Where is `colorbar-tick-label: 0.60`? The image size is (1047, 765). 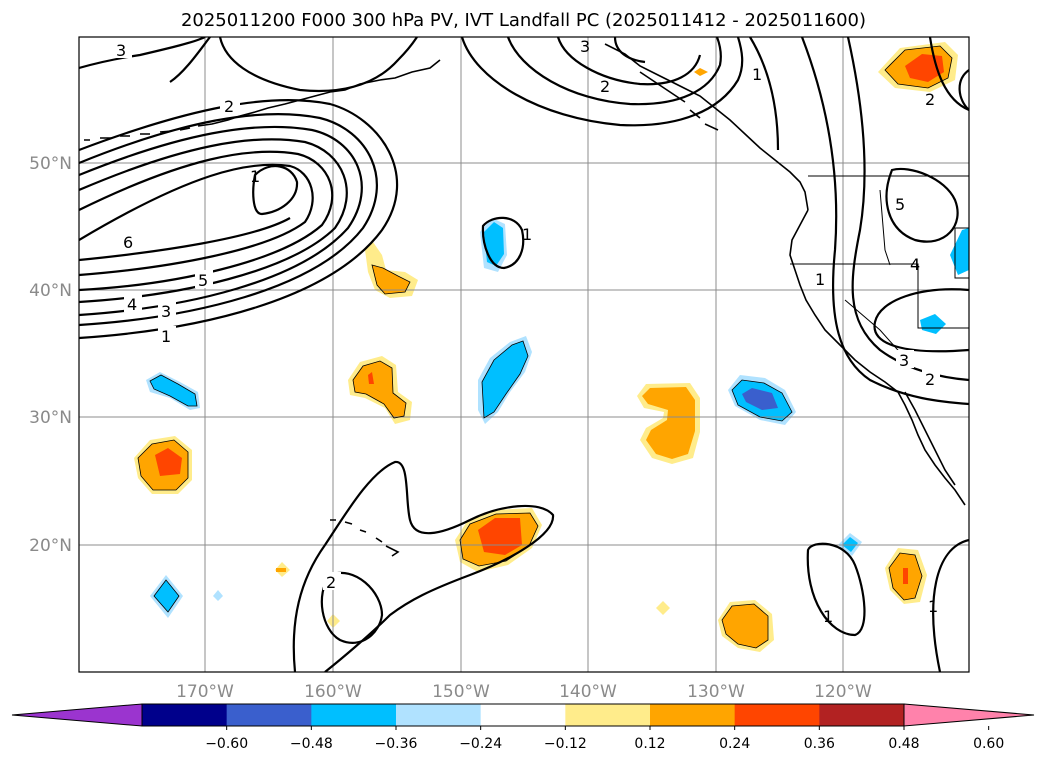
colorbar-tick-label: 0.60 is located at coordinates (988, 744).